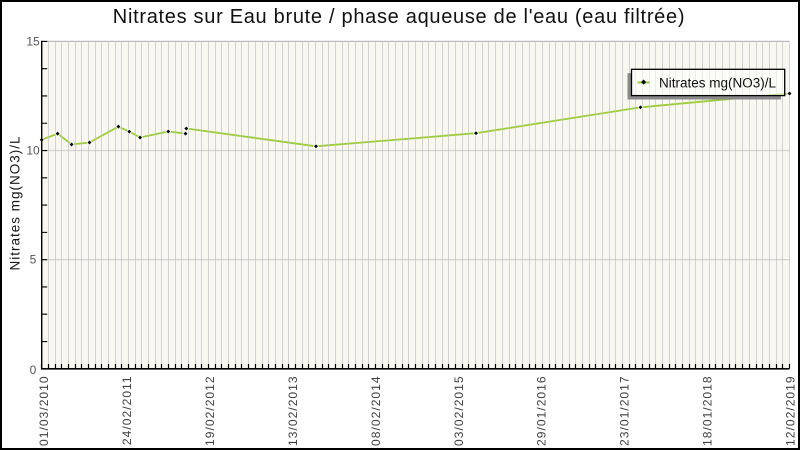 Image resolution: width=800 pixels, height=450 pixels. What do you see at coordinates (625, 410) in the screenshot?
I see `svg-text: 23/01/2017` at bounding box center [625, 410].